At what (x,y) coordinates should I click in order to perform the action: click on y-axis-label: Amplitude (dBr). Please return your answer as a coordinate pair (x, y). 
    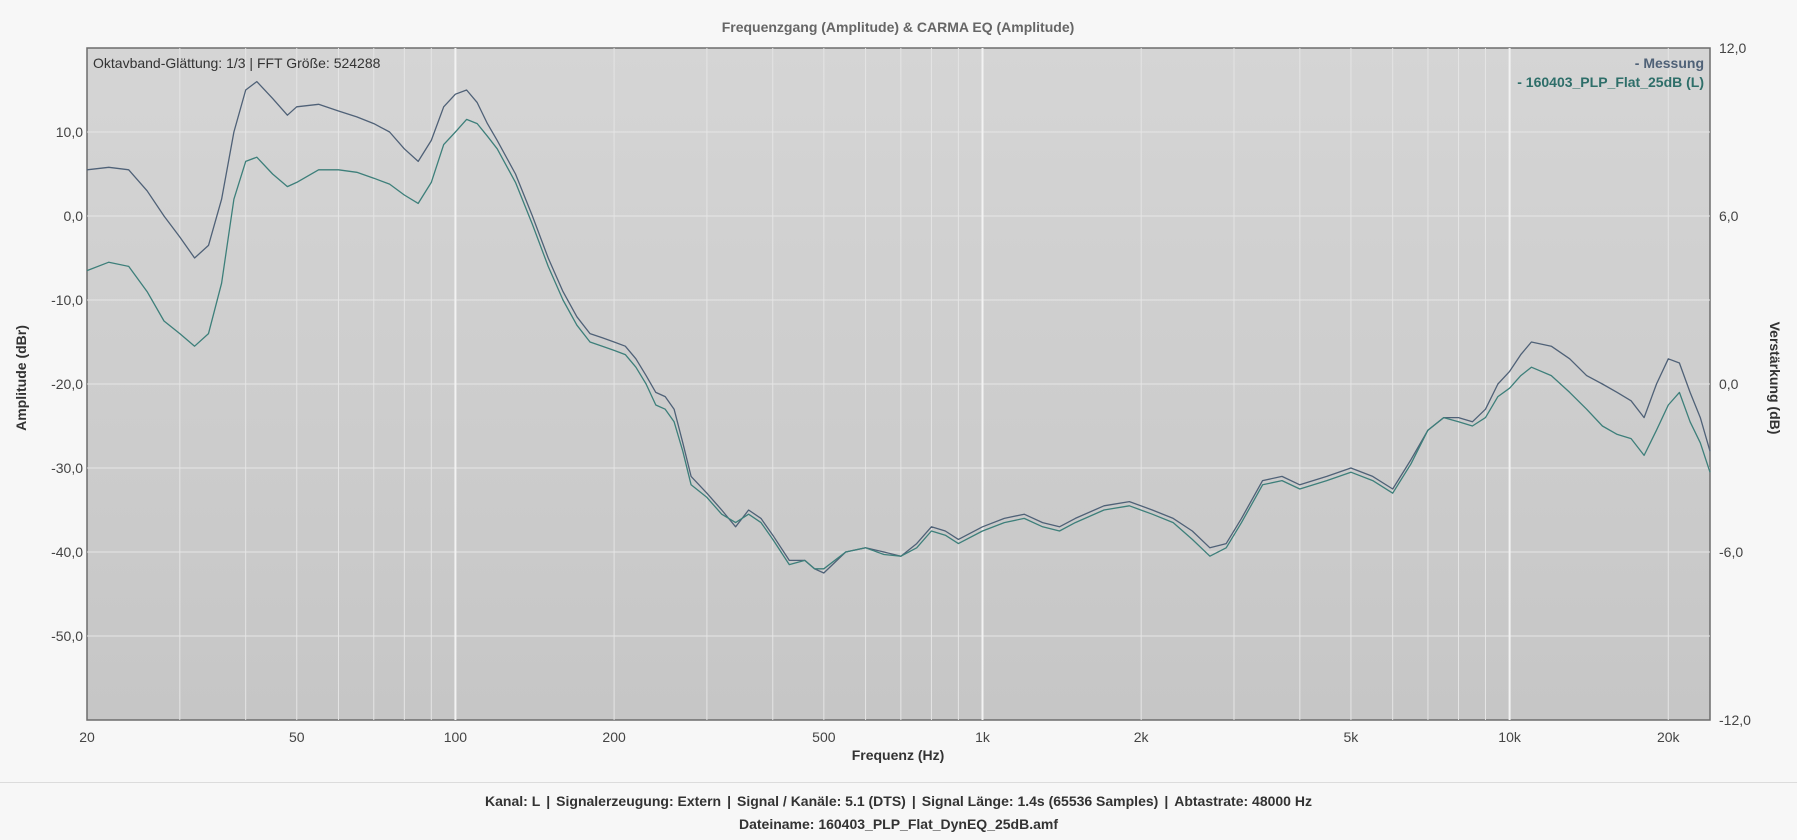
    Looking at the image, I should click on (21, 378).